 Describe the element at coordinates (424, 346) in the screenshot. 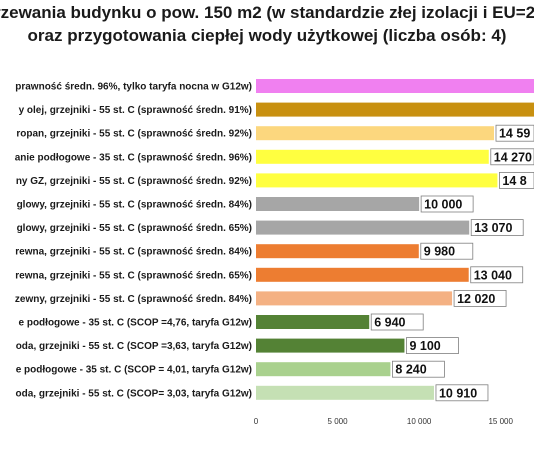

I see `data-label: 9 100` at that location.